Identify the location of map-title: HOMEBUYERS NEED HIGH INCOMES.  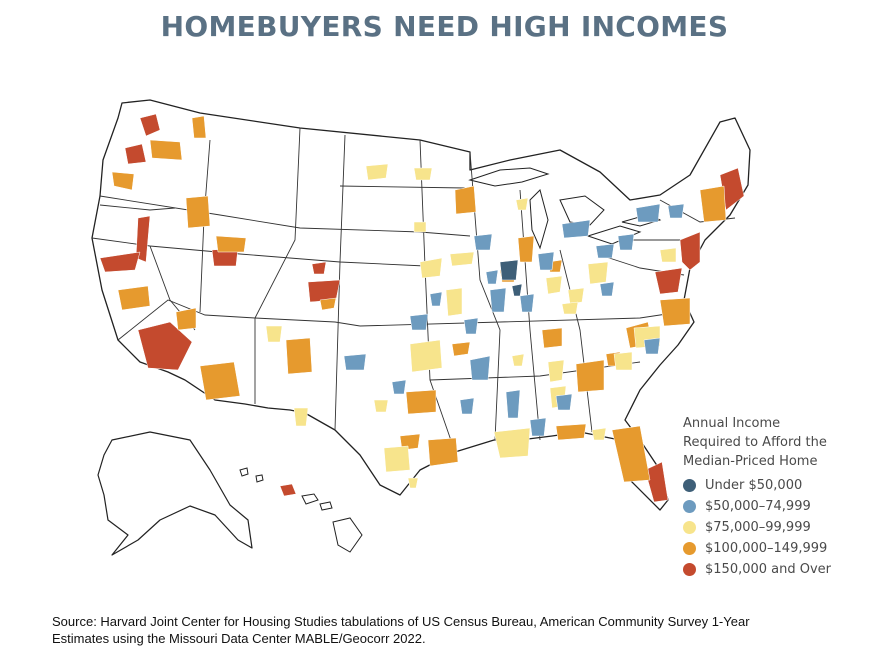
(444, 26).